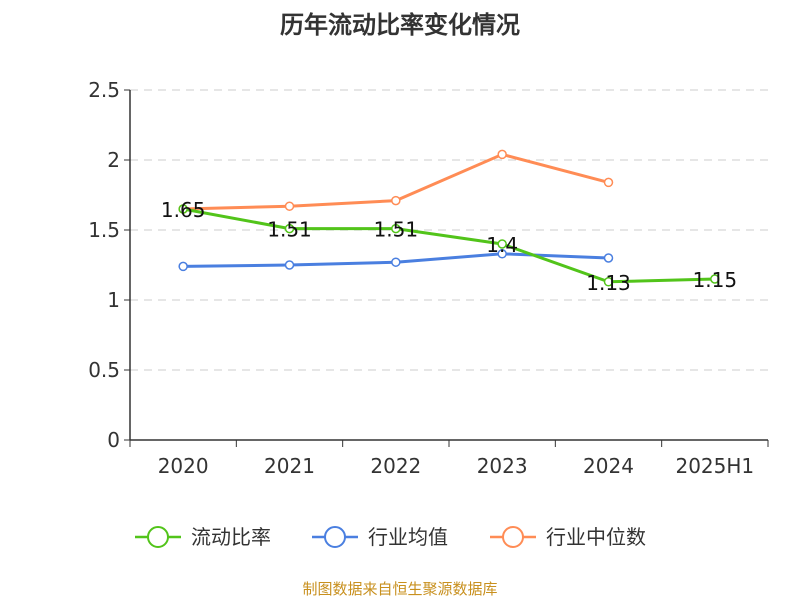 The image size is (800, 600). What do you see at coordinates (408, 537) in the screenshot?
I see `legend-label: 行业均值` at bounding box center [408, 537].